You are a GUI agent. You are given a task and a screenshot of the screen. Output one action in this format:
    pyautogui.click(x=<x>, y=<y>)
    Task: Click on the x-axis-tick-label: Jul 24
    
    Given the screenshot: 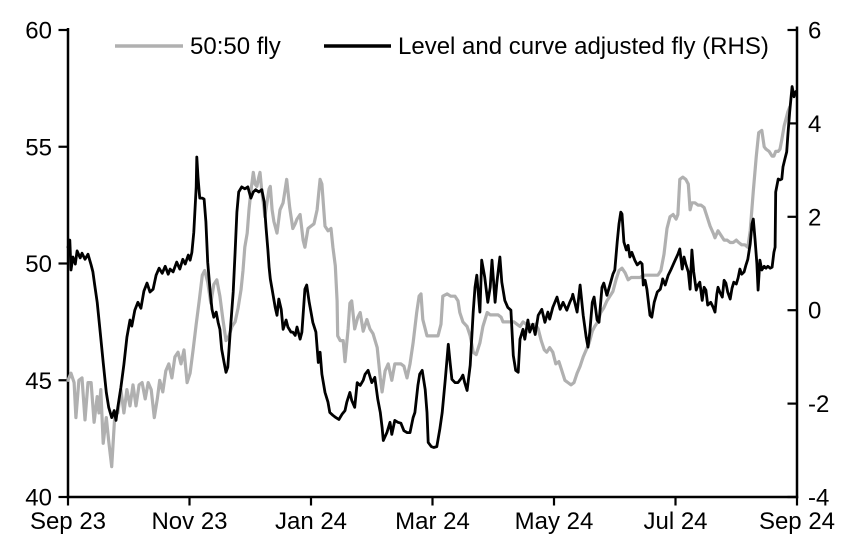 What is the action you would take?
    pyautogui.click(x=675, y=521)
    